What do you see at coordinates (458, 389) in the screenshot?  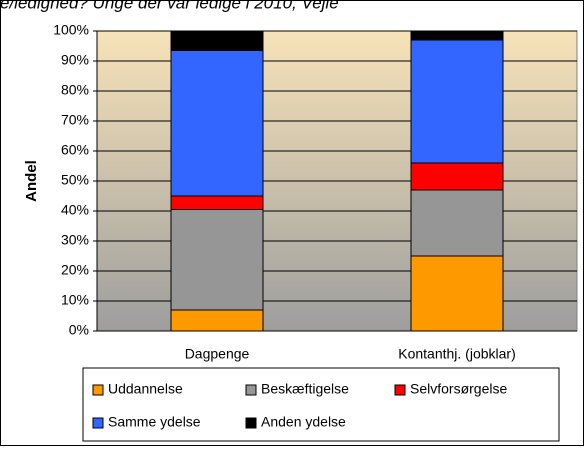 I see `legend-label: Selvforsørgelse` at bounding box center [458, 389].